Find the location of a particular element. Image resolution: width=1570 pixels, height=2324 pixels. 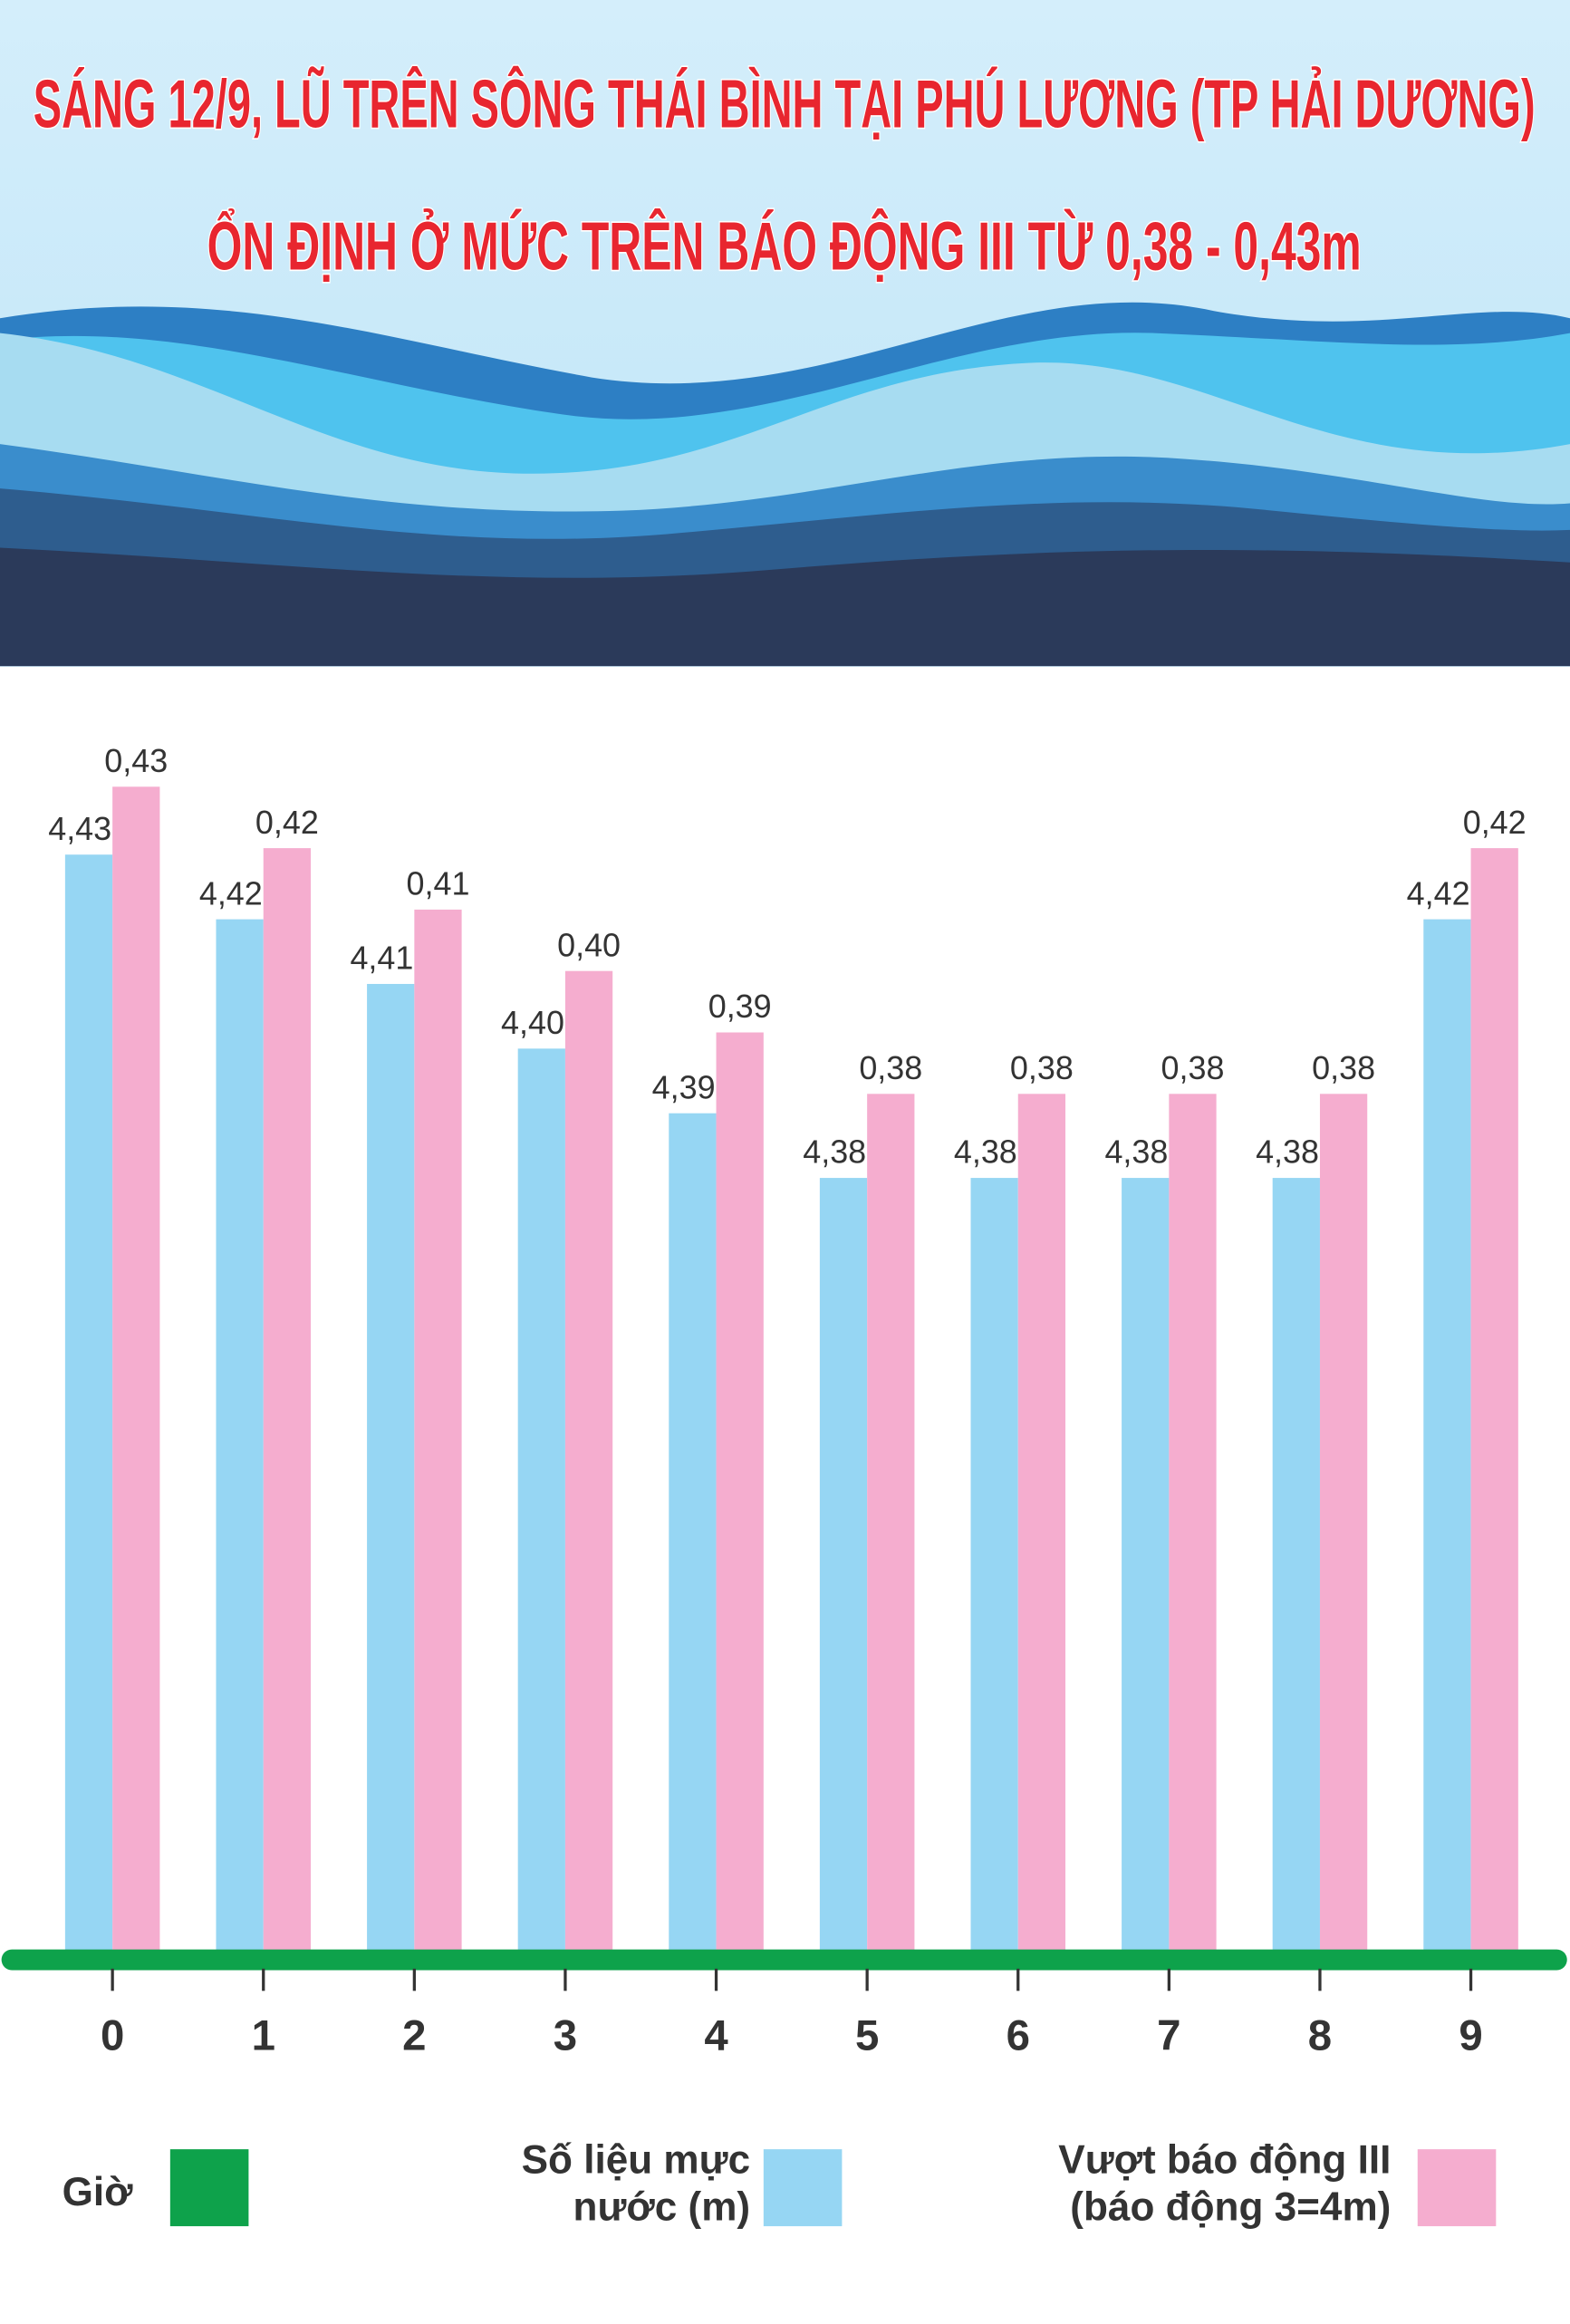

x-tick-label: 0 is located at coordinates (113, 2036).